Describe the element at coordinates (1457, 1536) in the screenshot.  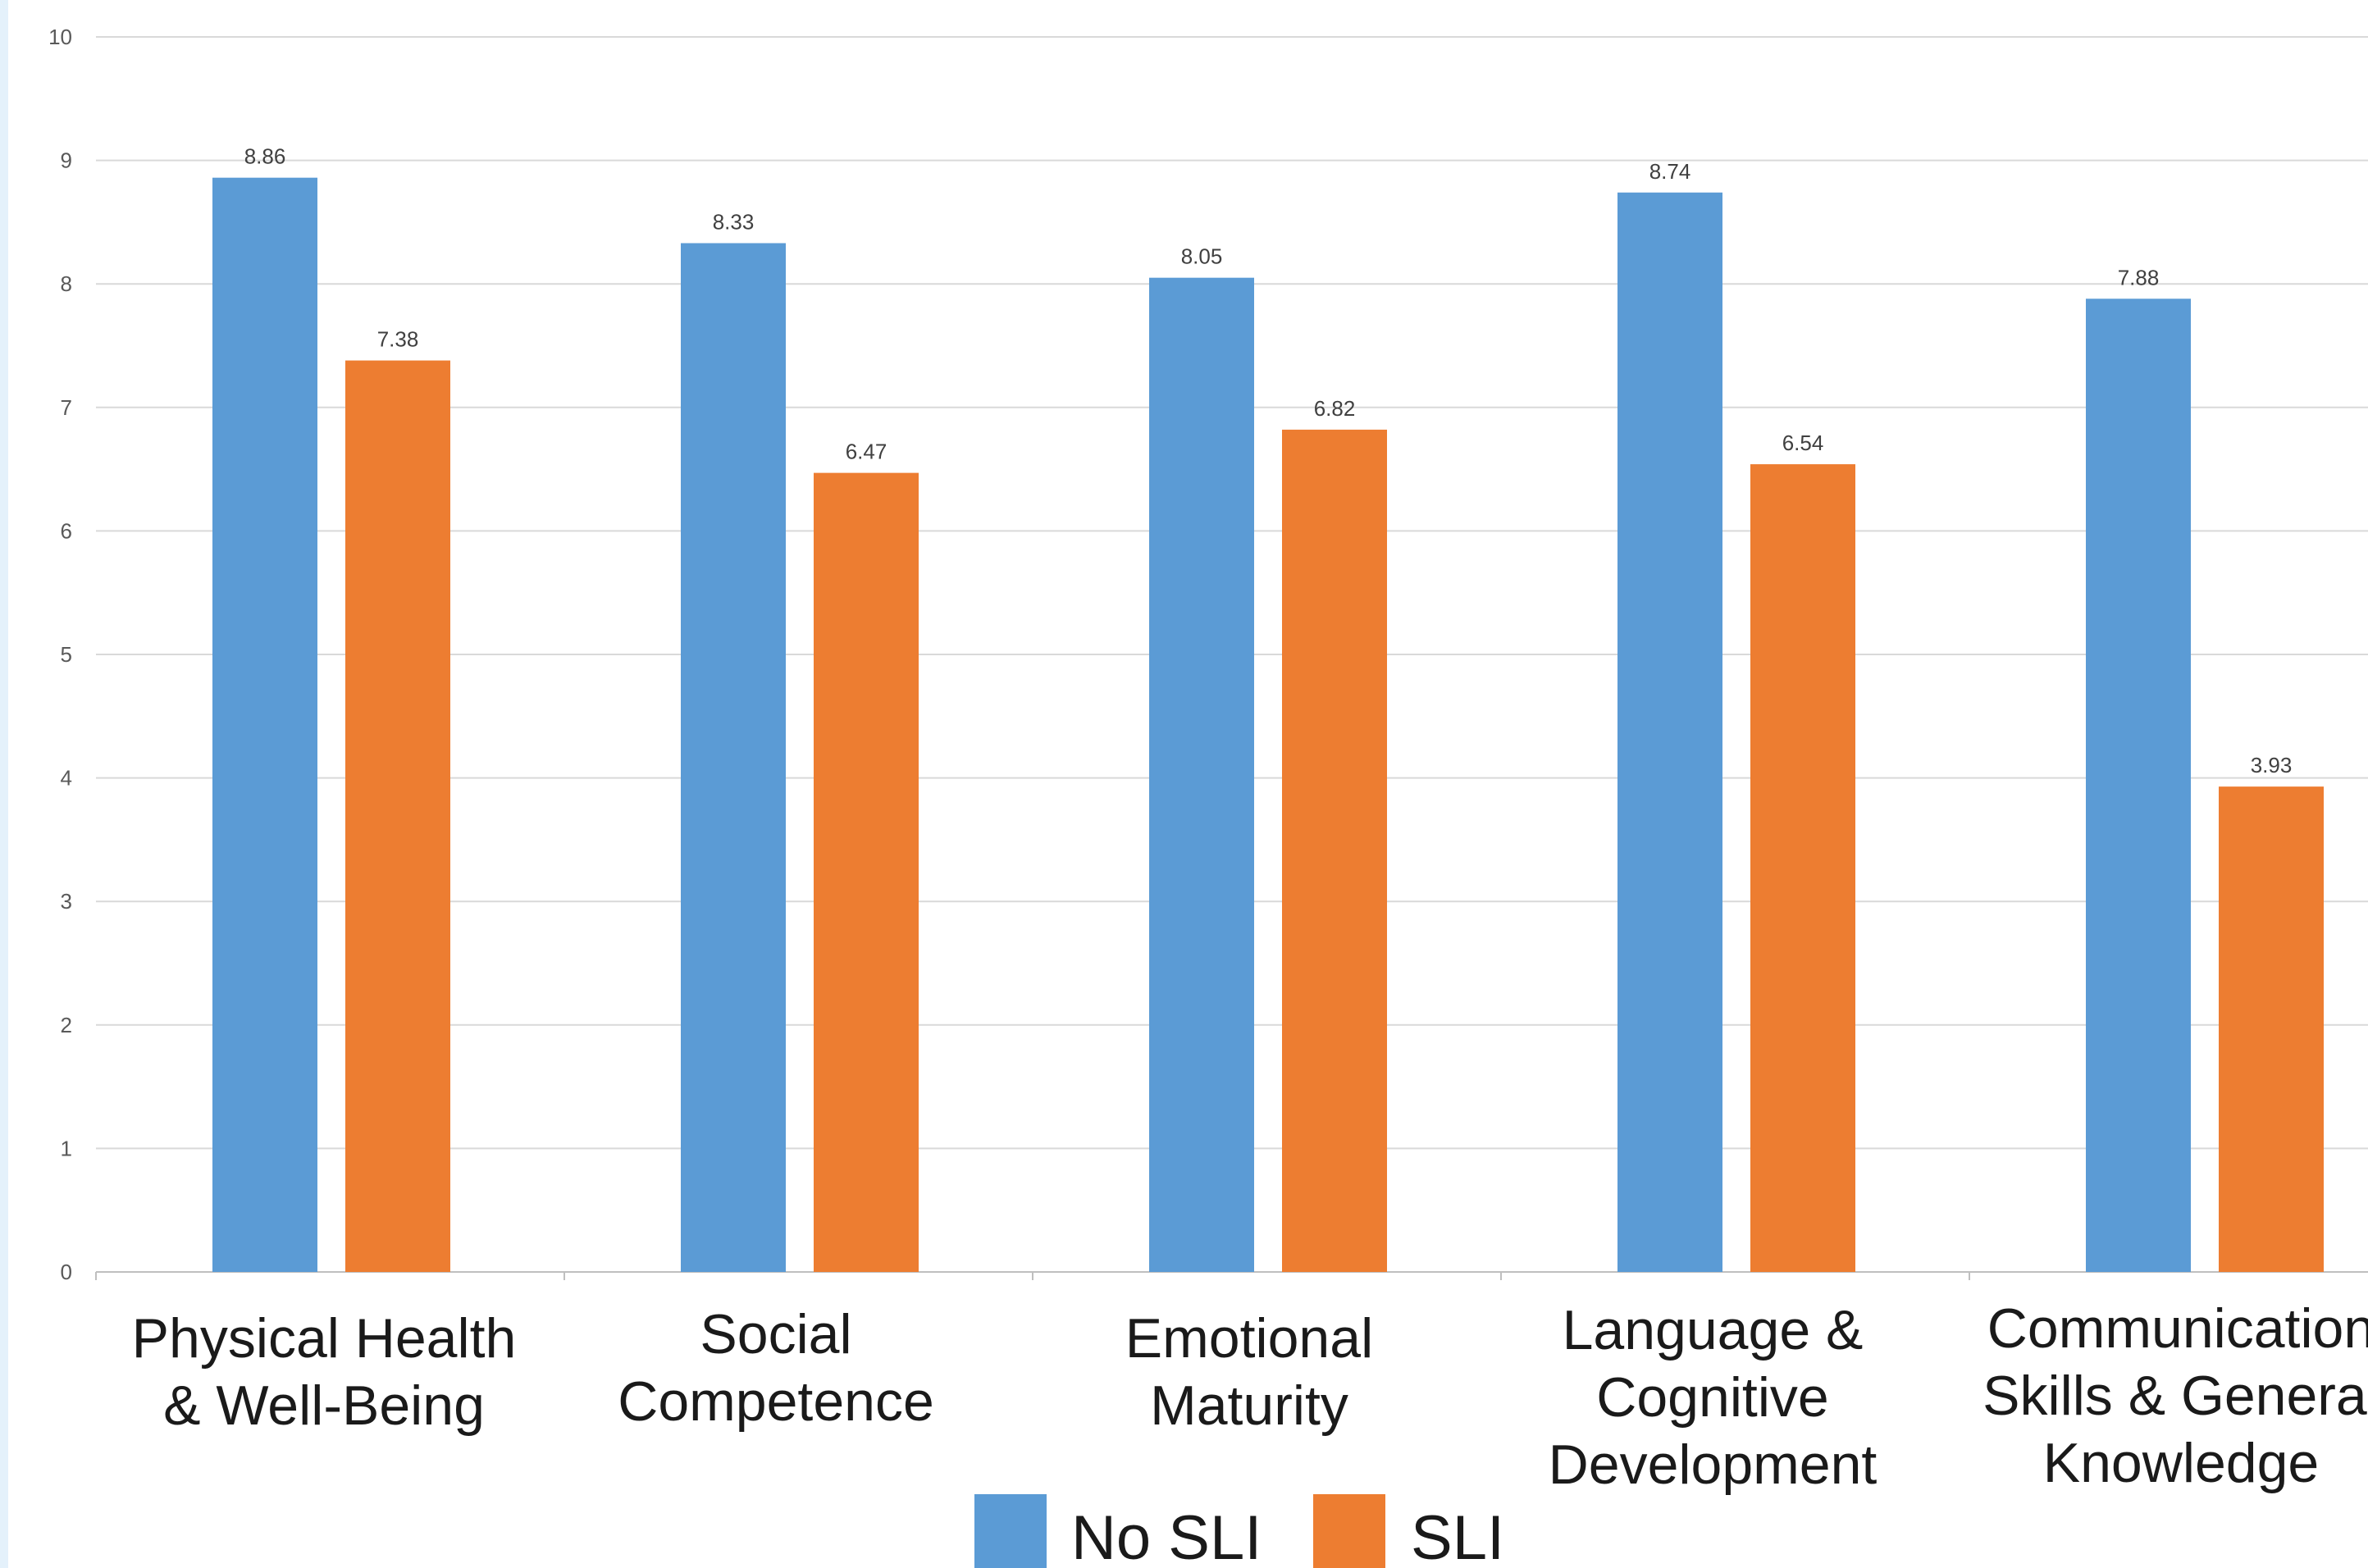
I see `legend-label-sli: SLI` at that location.